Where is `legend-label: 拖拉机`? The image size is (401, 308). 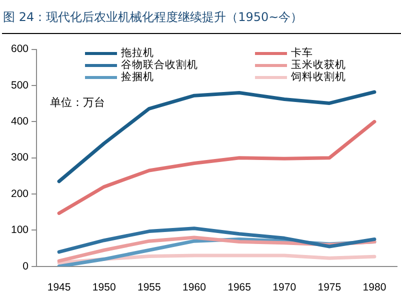
legend-label: 拖拉机 is located at coordinates (137, 53).